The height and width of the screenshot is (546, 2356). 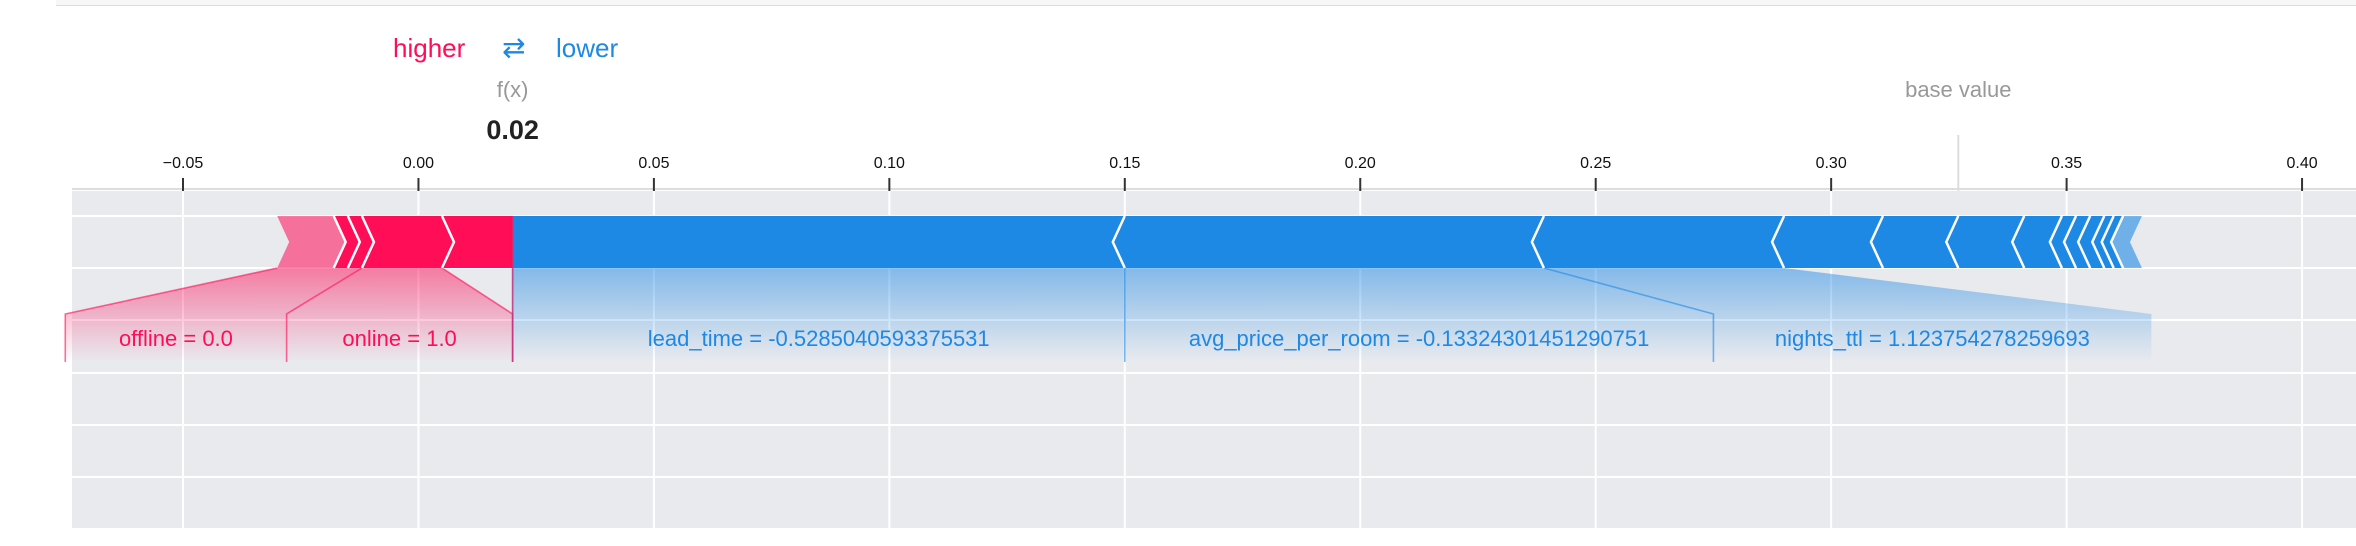 What do you see at coordinates (513, 89) in the screenshot?
I see `fx-label: f(x)` at bounding box center [513, 89].